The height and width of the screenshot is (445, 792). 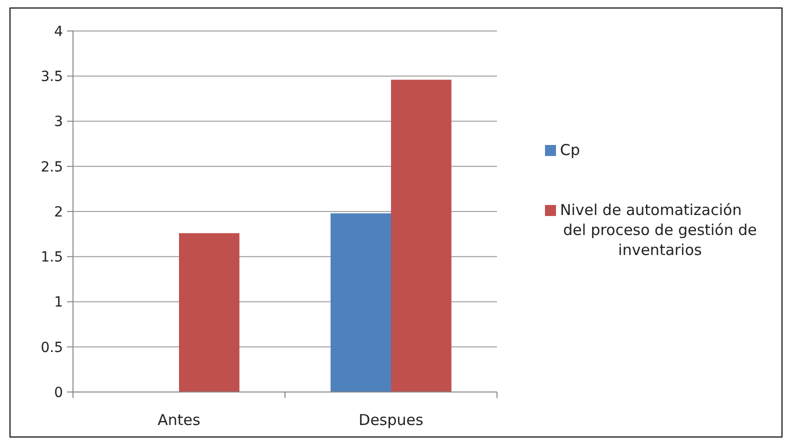 I want to click on y-tick-label: 1, so click(x=58, y=302).